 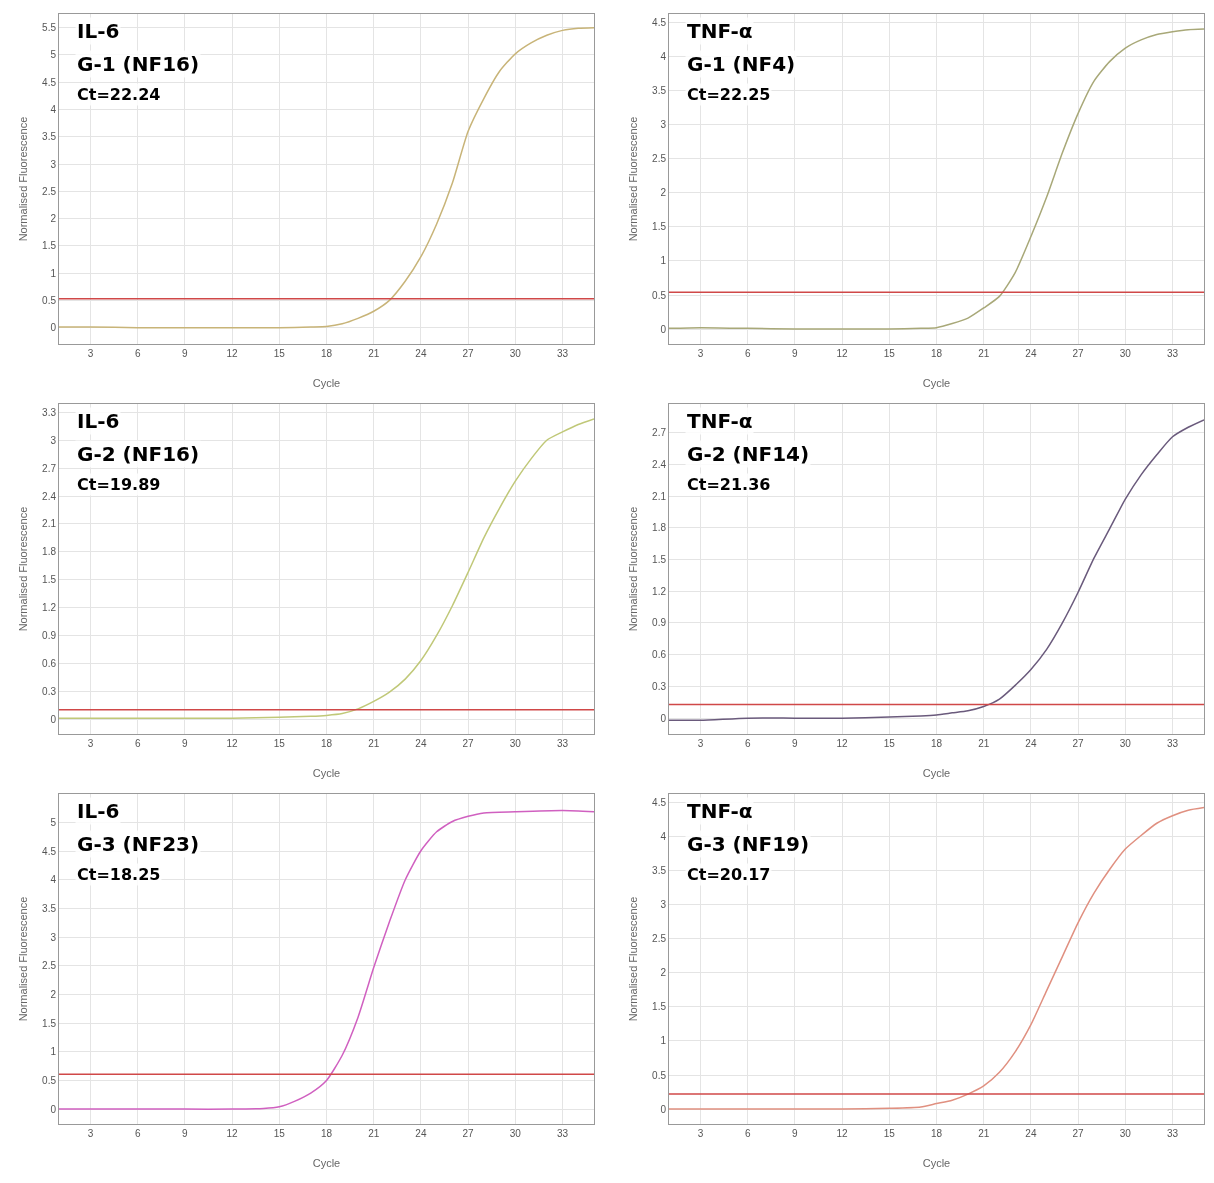 What do you see at coordinates (49, 496) in the screenshot?
I see `y-tick-label: 2.4` at bounding box center [49, 496].